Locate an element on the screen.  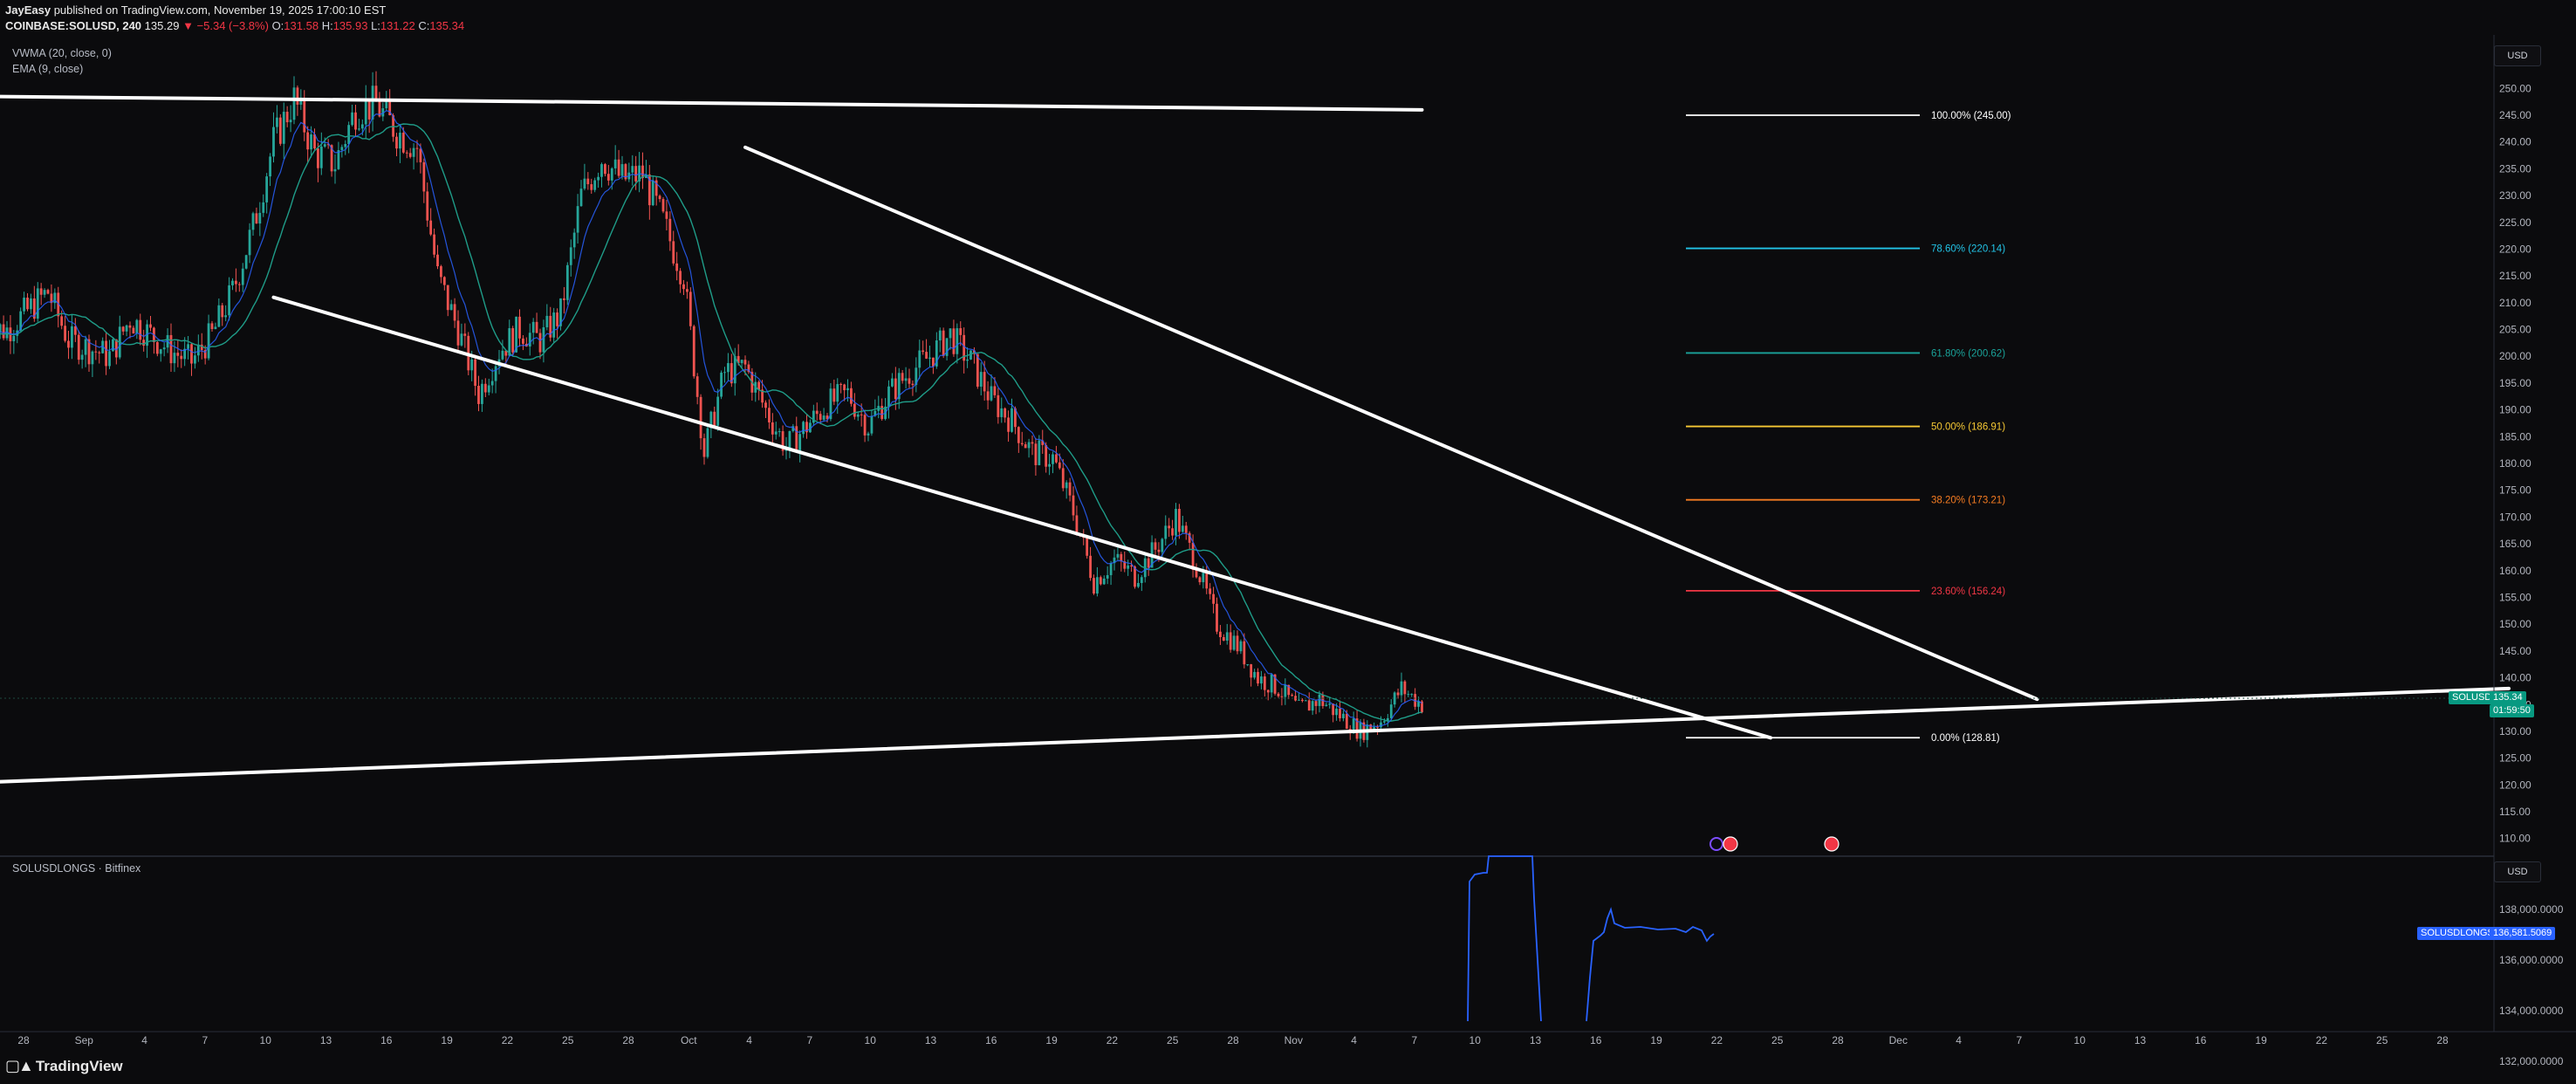
sub-currency-button: USD is located at coordinates (2518, 871).